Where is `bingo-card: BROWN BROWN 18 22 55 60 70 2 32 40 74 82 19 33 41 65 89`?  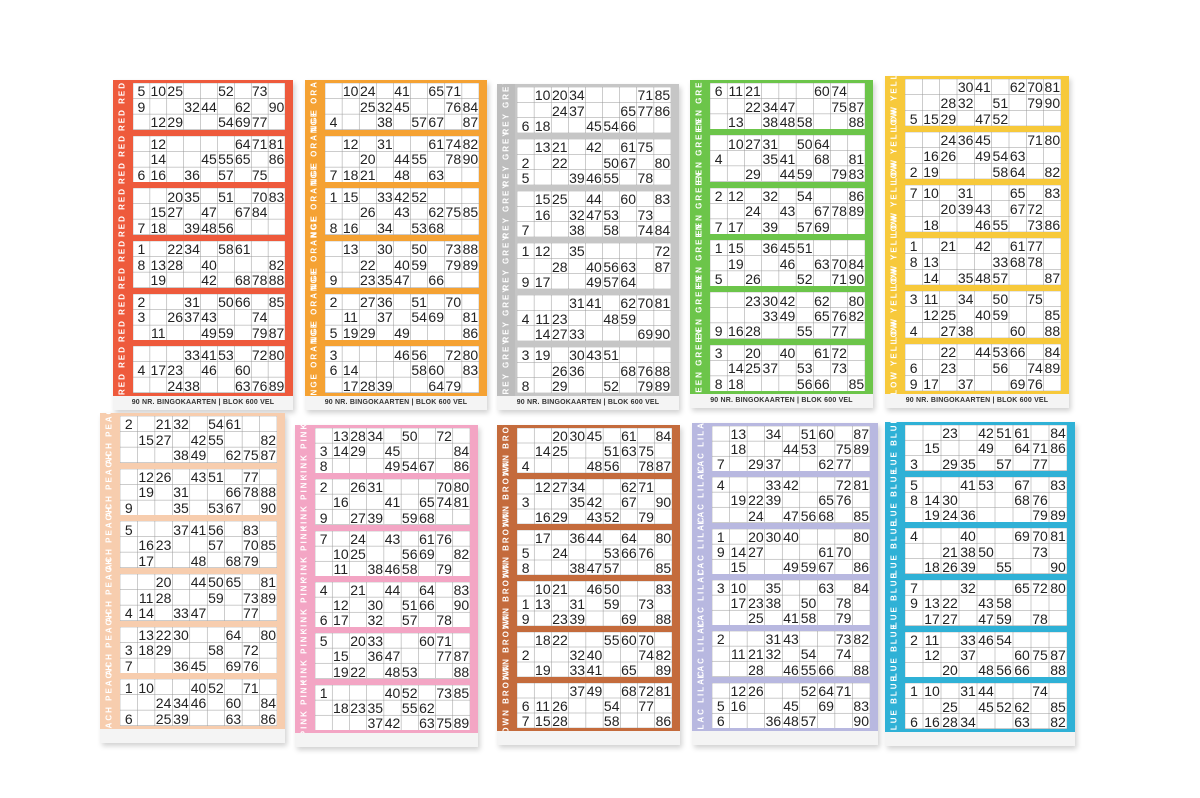
bingo-card: BROWN BROWN 18 22 55 60 70 2 32 40 74 82 19 33 41 65 89 is located at coordinates (588, 654).